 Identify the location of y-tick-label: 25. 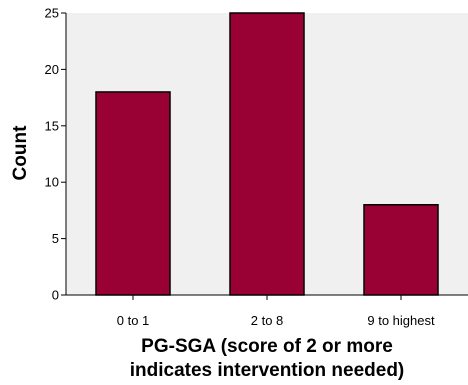
(52, 13).